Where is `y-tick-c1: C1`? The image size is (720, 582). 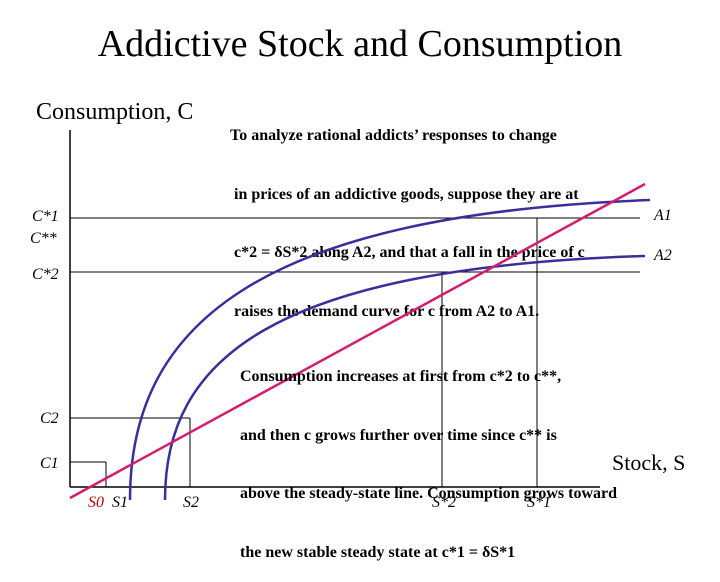
y-tick-c1: C1 is located at coordinates (49, 463).